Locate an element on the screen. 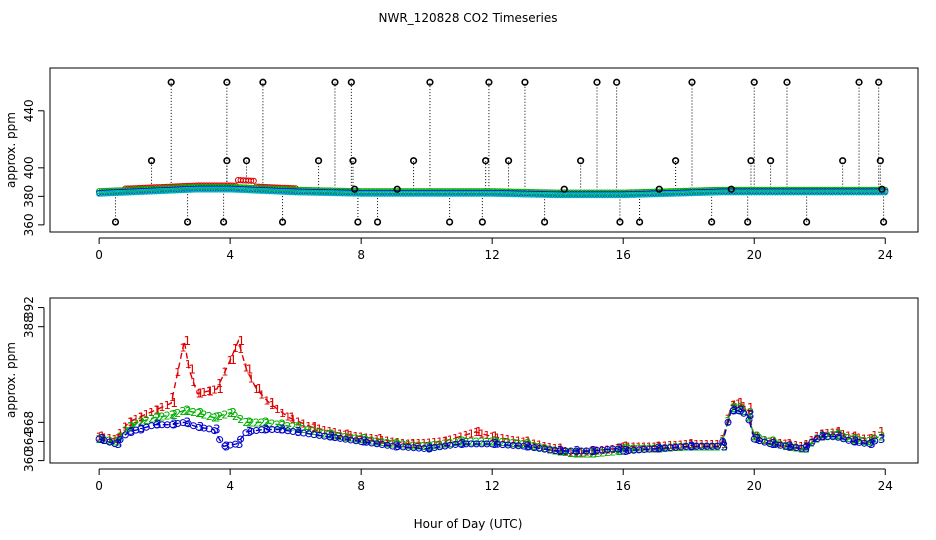 This screenshot has width=936, height=540. bottom-y-tick-label: 368 is located at coordinates (29, 422).